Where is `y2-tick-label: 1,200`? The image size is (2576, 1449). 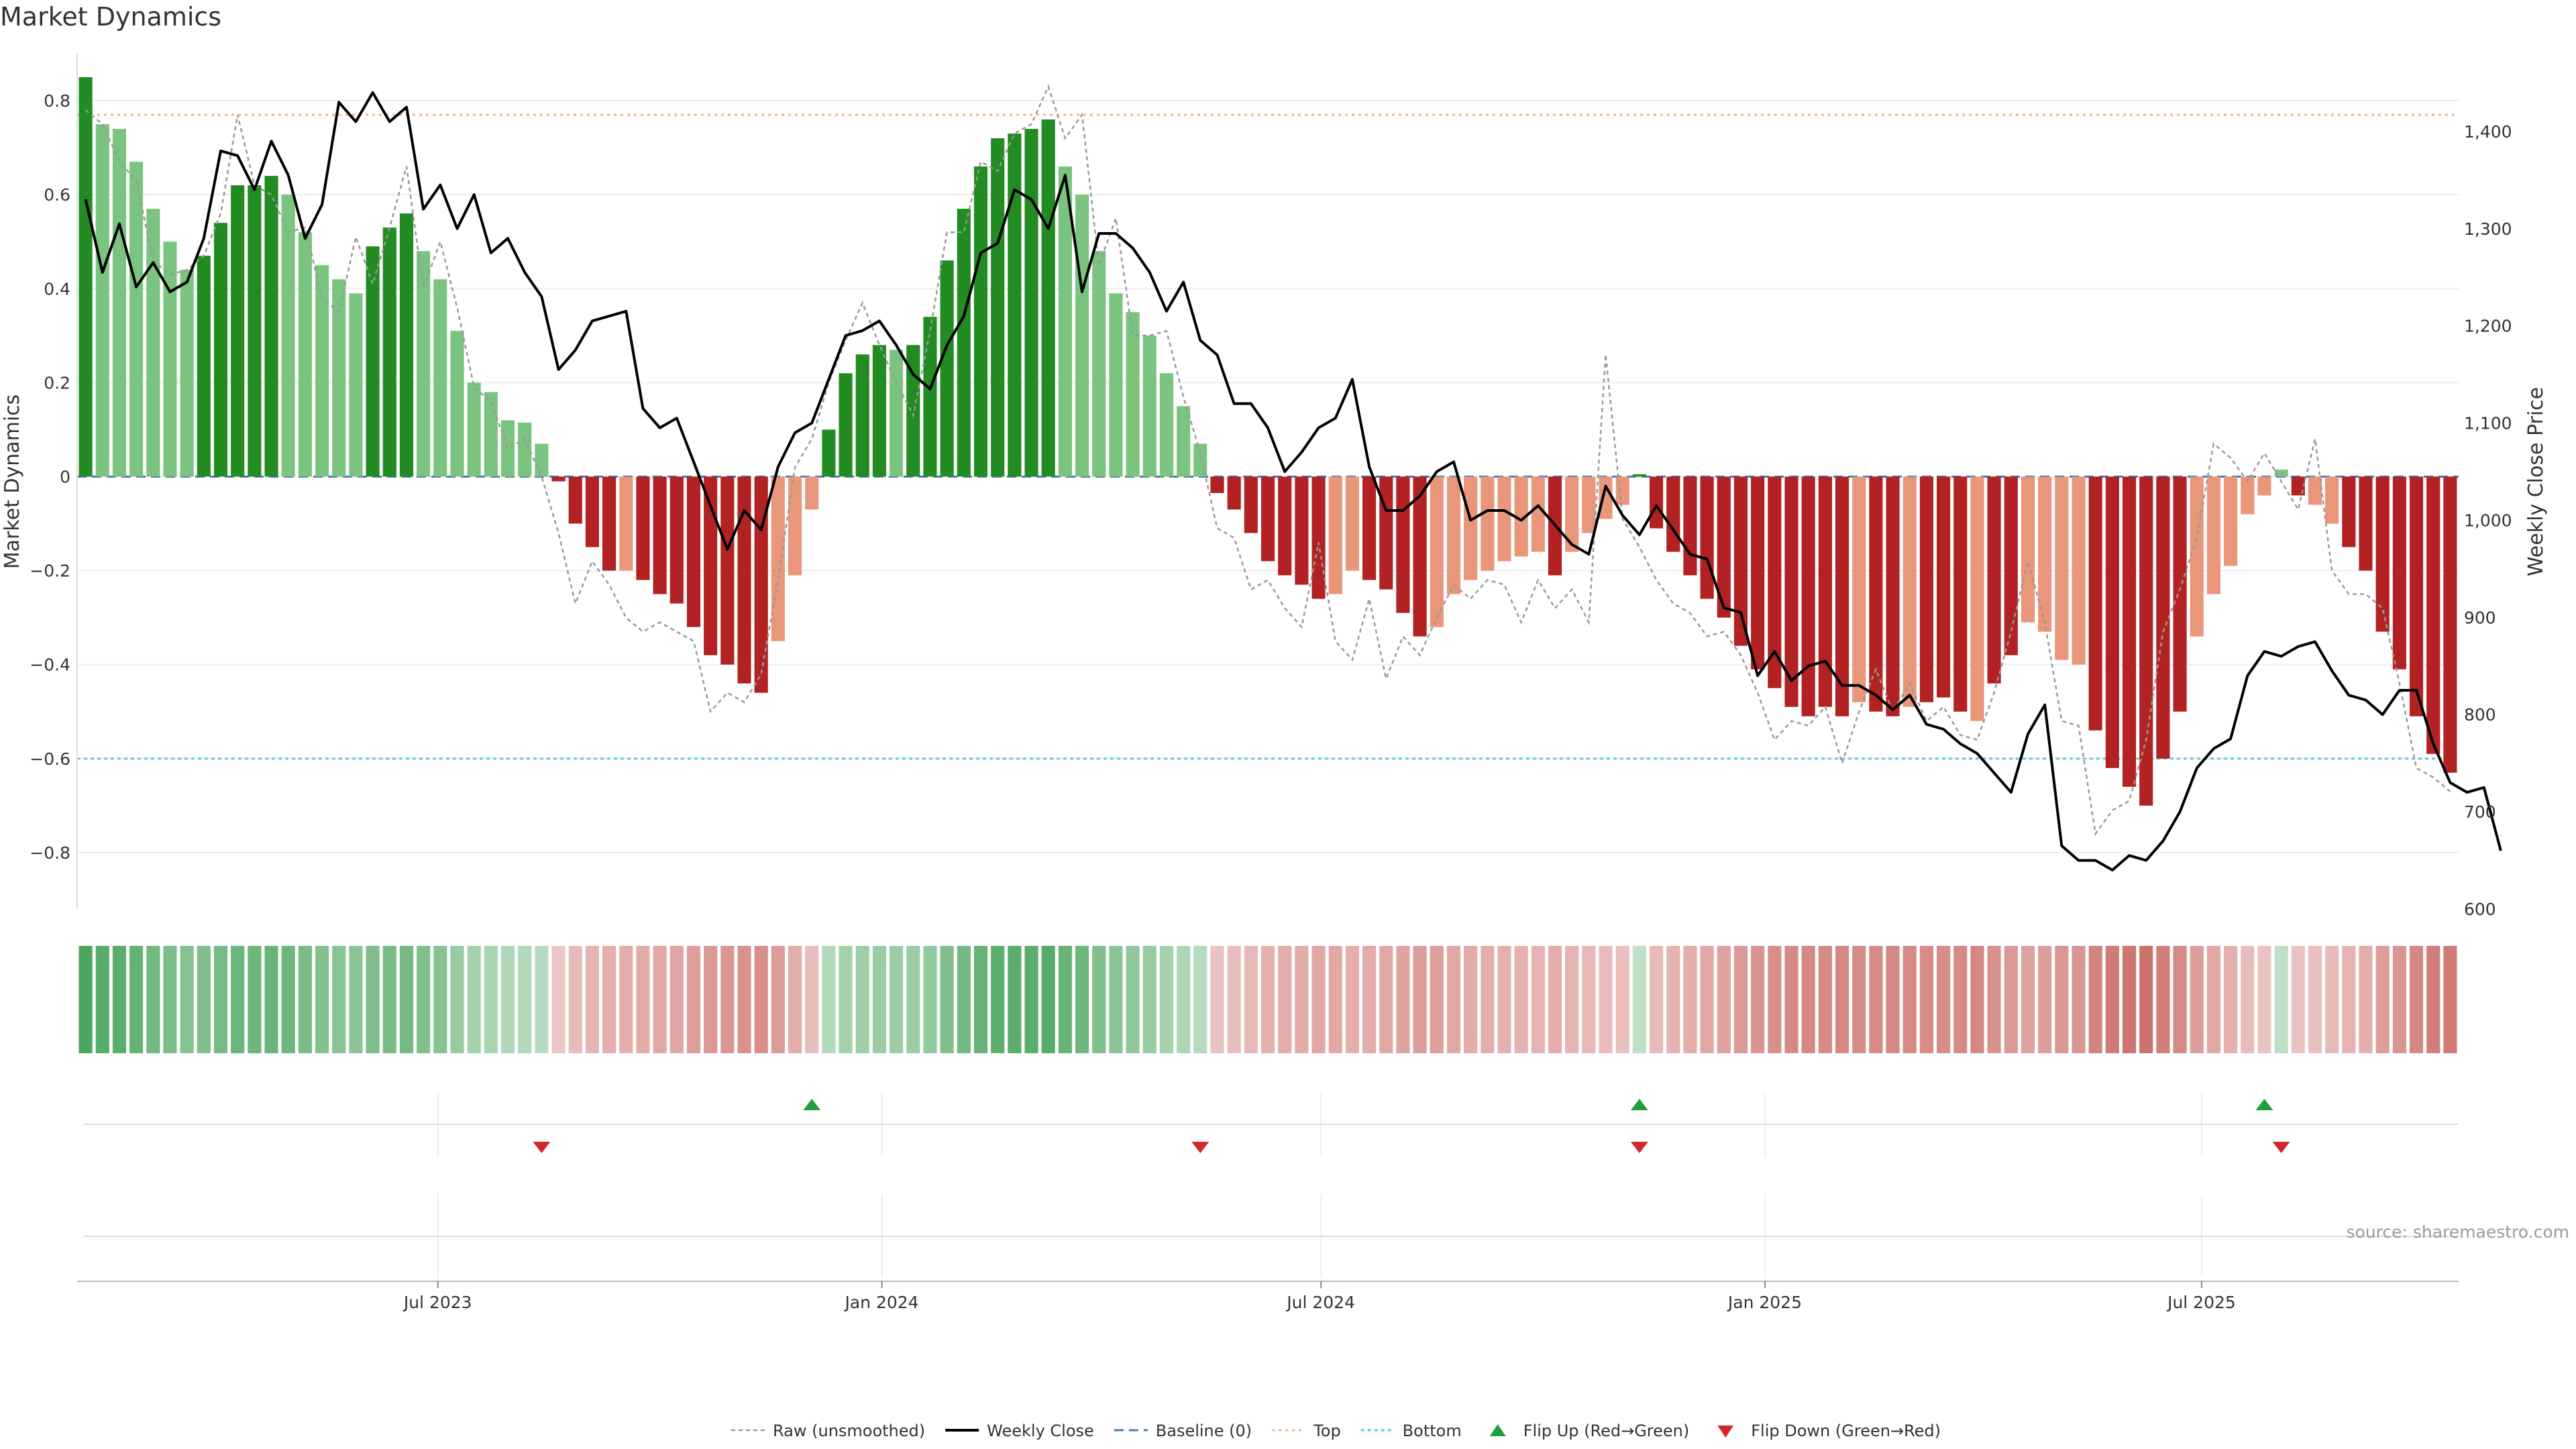
y2-tick-label: 1,200 is located at coordinates (2488, 326).